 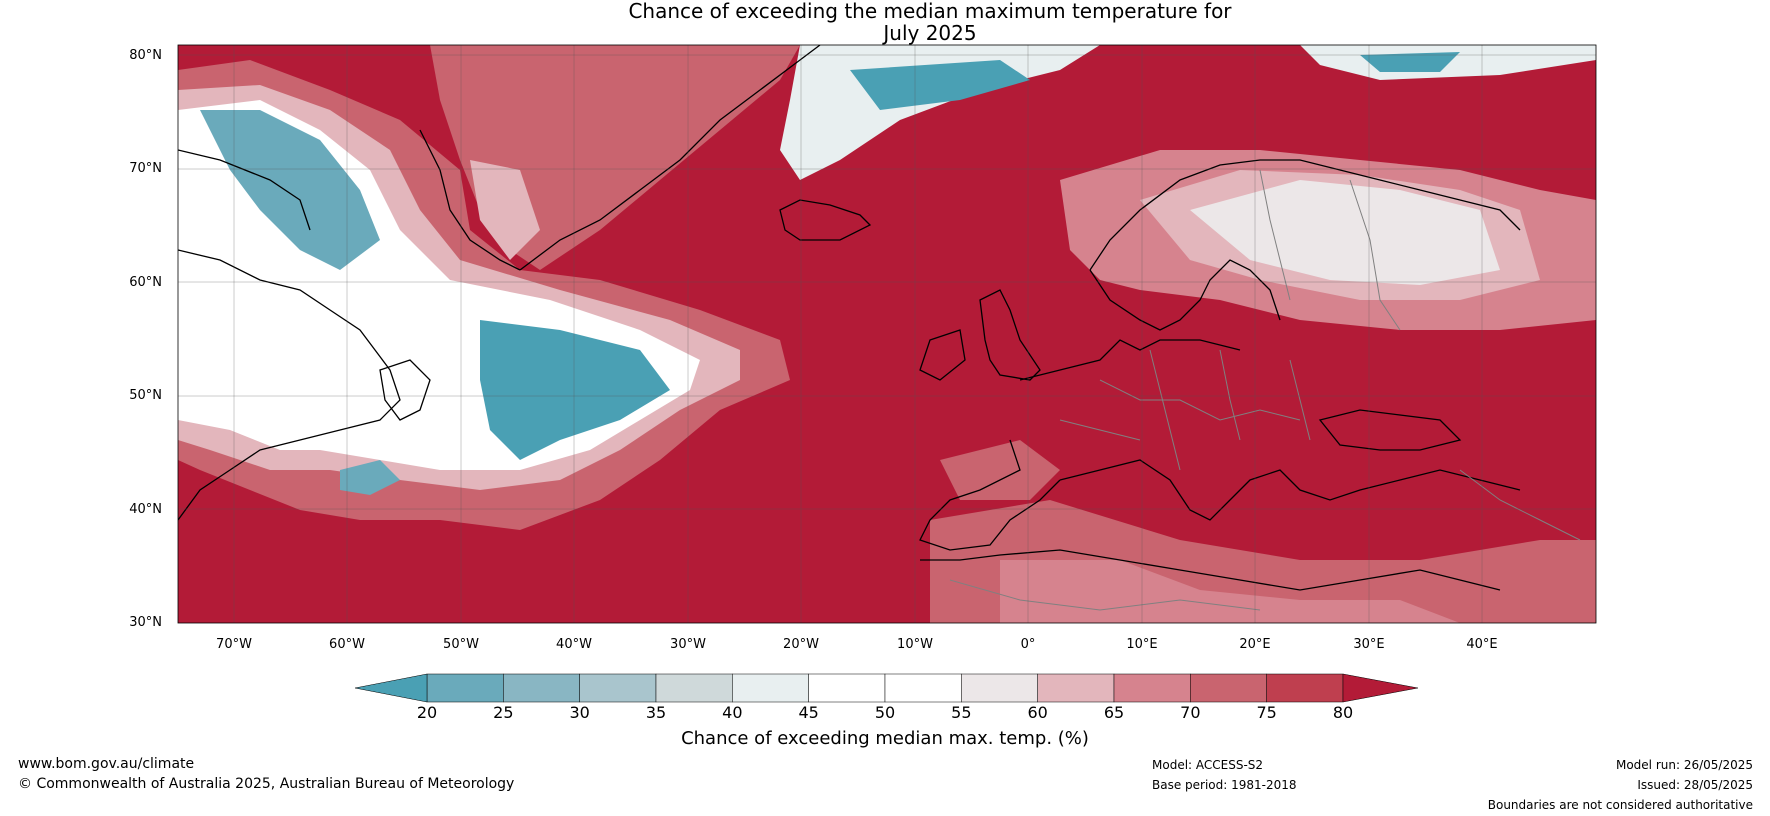 What do you see at coordinates (1028, 644) in the screenshot?
I see `lon-label-0: 0°` at bounding box center [1028, 644].